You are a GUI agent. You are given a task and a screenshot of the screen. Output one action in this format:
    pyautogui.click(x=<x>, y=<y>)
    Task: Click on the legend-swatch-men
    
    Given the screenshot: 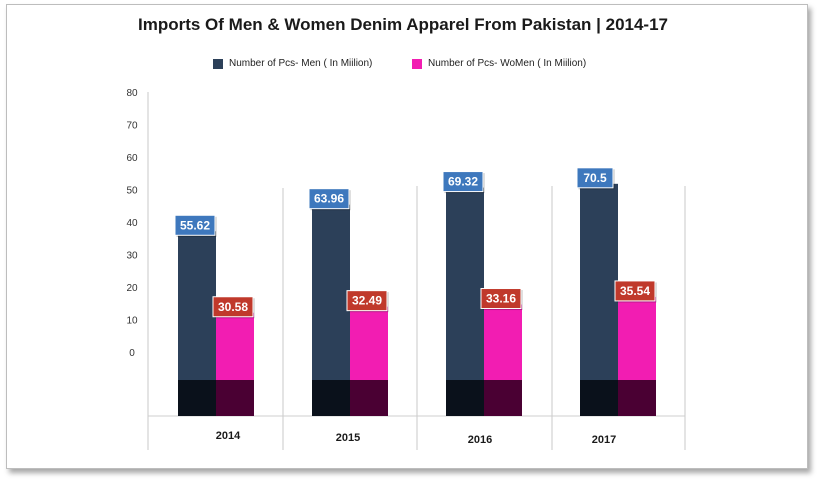 What is the action you would take?
    pyautogui.click(x=218, y=63)
    